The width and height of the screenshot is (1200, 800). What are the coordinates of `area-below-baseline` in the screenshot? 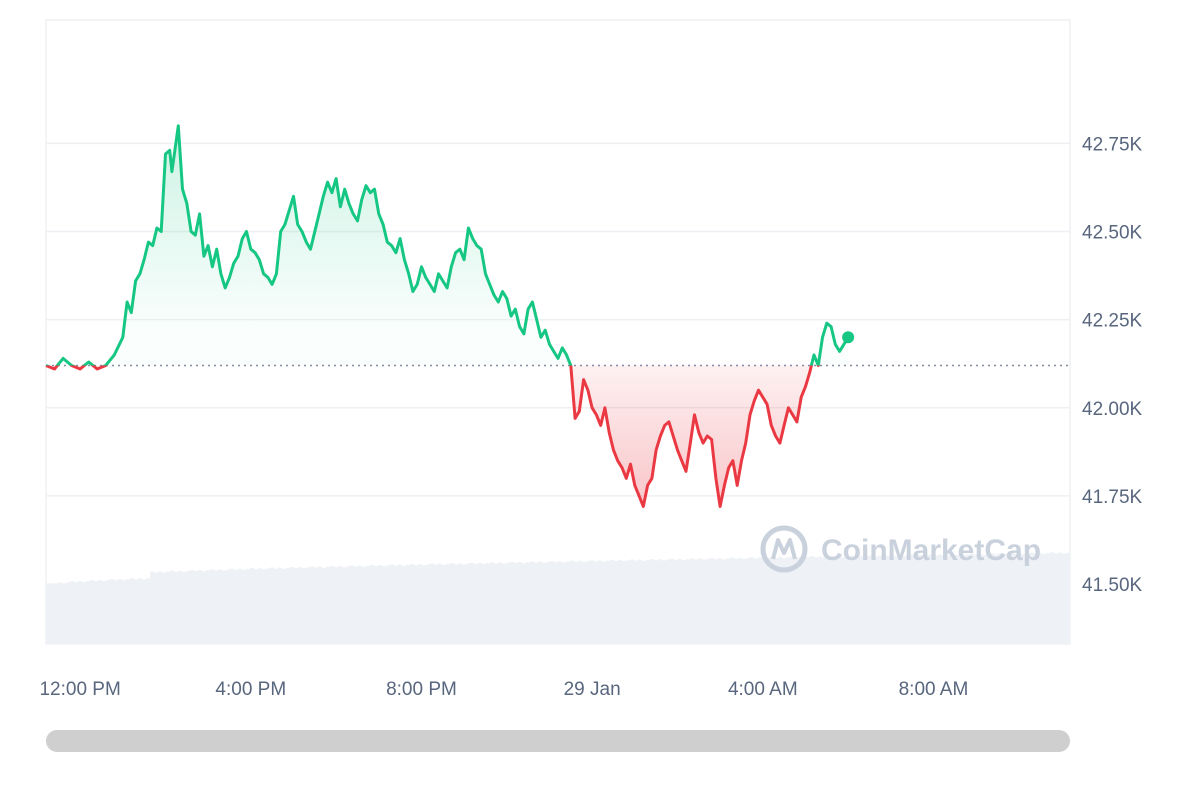 It's located at (447, 436).